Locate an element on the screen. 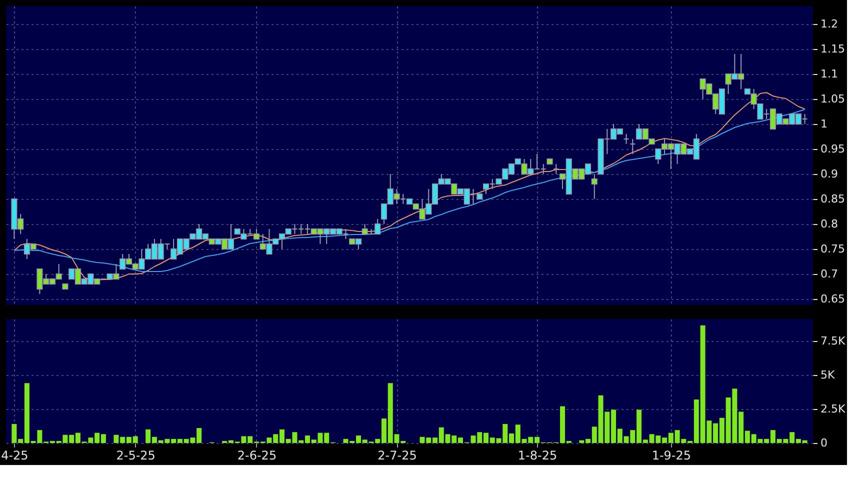 The width and height of the screenshot is (850, 478). y-tick-label: 1.1 is located at coordinates (829, 74).